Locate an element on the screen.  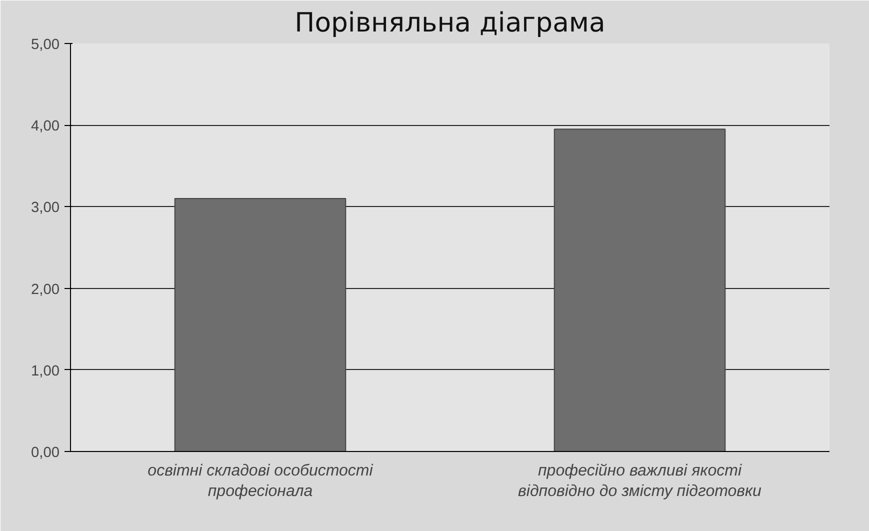
y-tick-label: 2,00 is located at coordinates (45, 290).